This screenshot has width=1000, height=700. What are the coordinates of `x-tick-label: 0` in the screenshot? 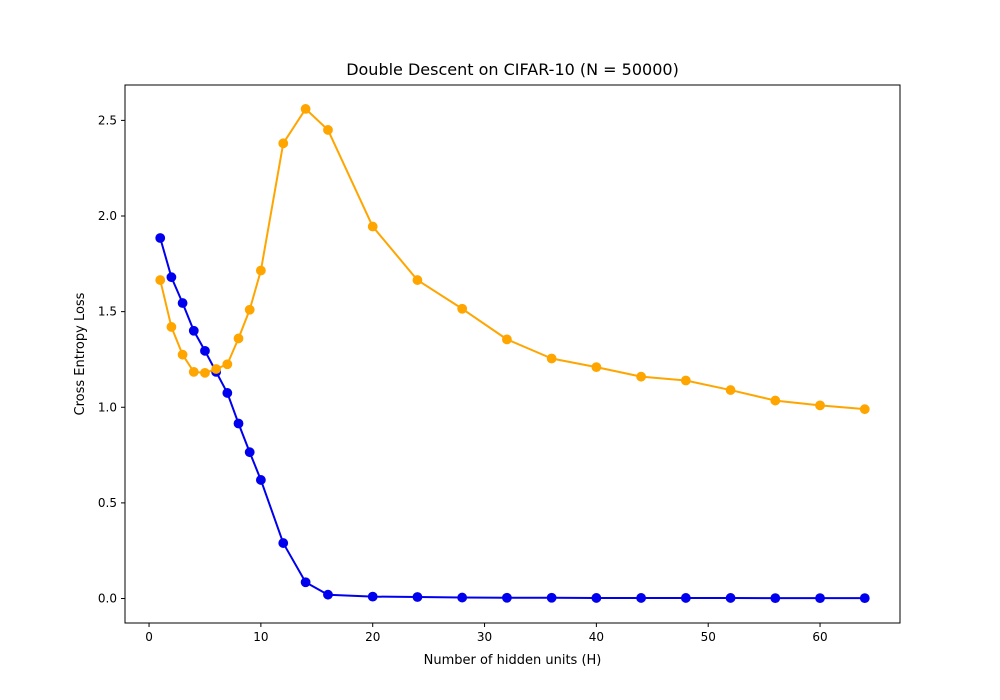 It's located at (149, 637).